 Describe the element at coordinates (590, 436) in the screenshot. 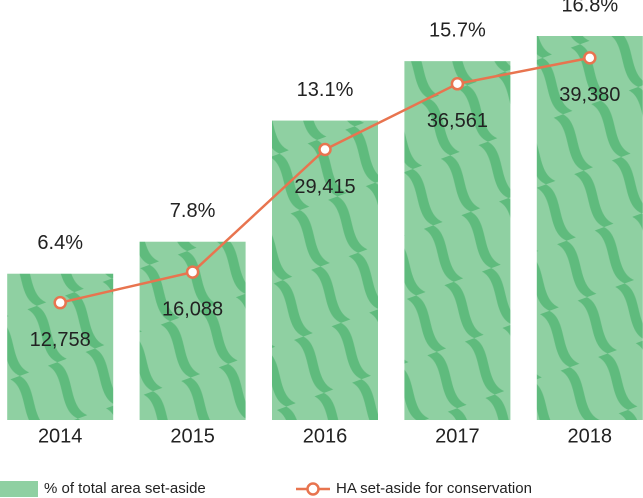

I see `x-tick-label: 2018` at that location.